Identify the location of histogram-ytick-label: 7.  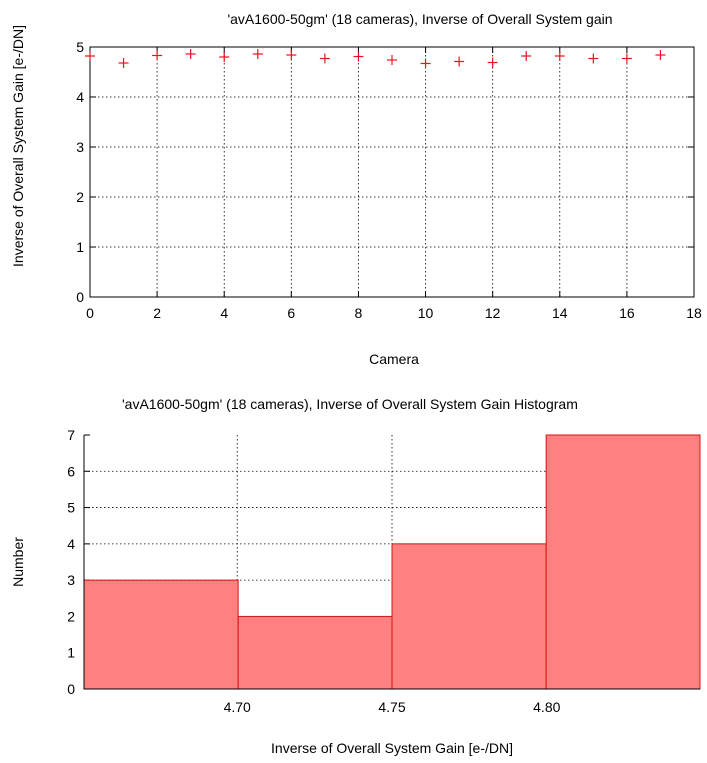
(71, 435).